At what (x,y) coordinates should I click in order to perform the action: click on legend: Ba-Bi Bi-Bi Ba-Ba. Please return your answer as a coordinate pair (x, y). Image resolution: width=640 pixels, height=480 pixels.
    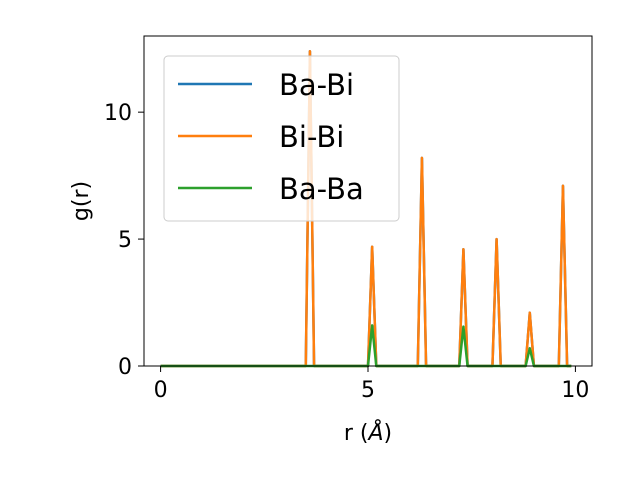
    Looking at the image, I should click on (281, 138).